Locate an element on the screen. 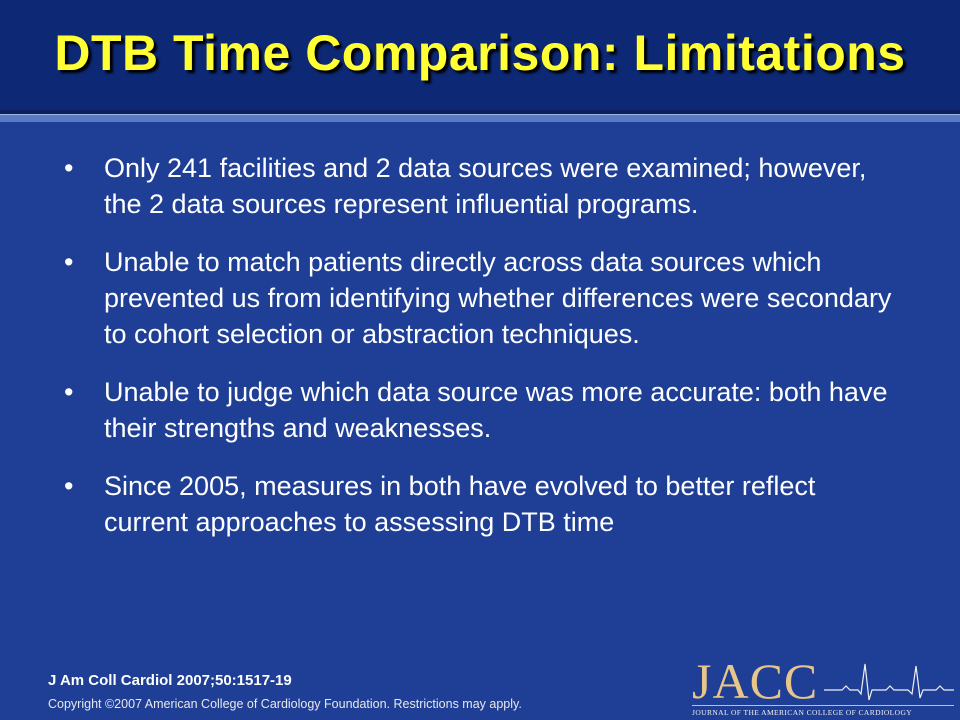  logo-rule is located at coordinates (823, 705).